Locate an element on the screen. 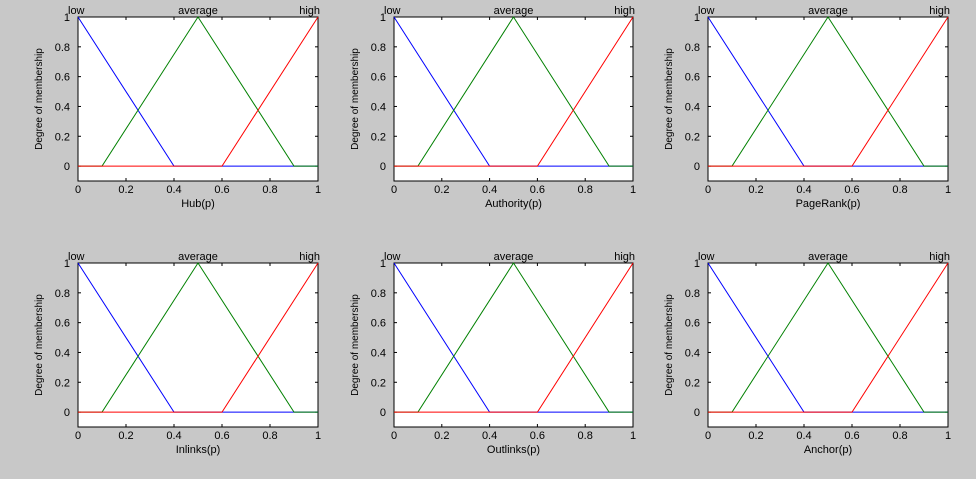 The width and height of the screenshot is (976, 479). x-axis-label: Authority(p) is located at coordinates (513, 204).